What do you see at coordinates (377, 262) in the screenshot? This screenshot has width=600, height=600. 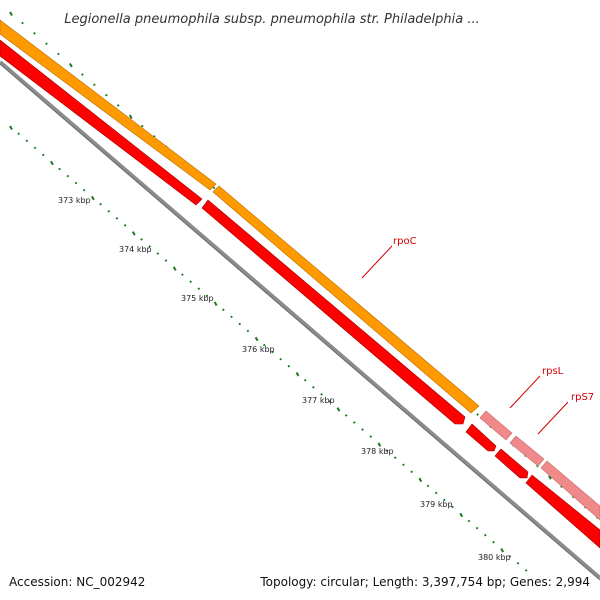 I see `rpoC-callout` at bounding box center [377, 262].